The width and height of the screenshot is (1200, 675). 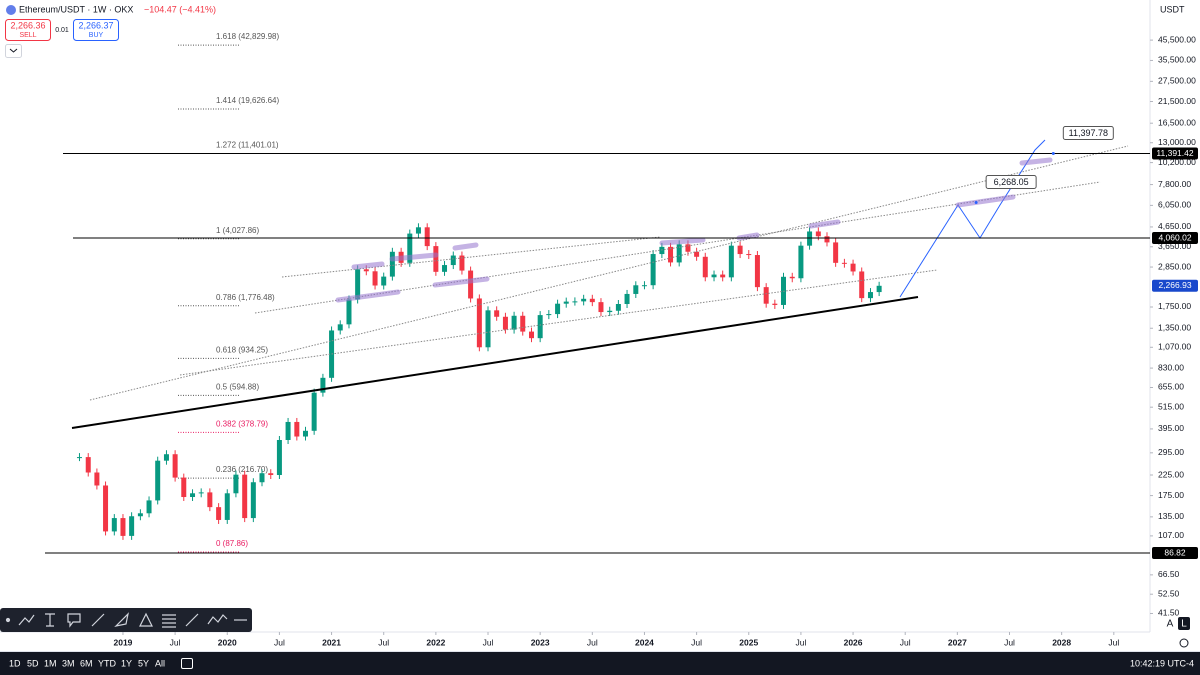 I want to click on fib-label: 0.236 (216.70), so click(x=242, y=469).